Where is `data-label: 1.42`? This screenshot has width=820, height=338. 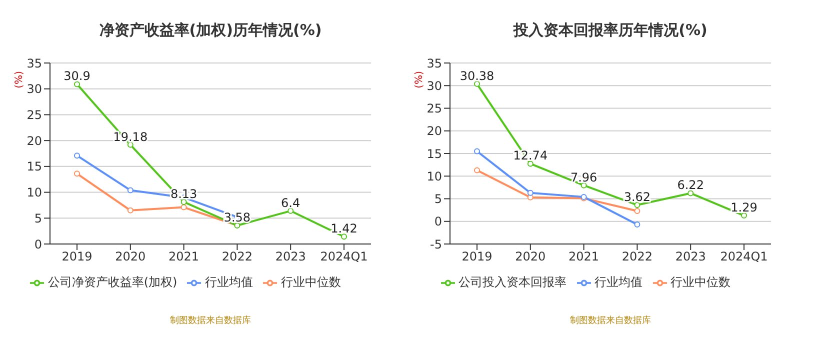
data-label: 1.42 is located at coordinates (344, 229).